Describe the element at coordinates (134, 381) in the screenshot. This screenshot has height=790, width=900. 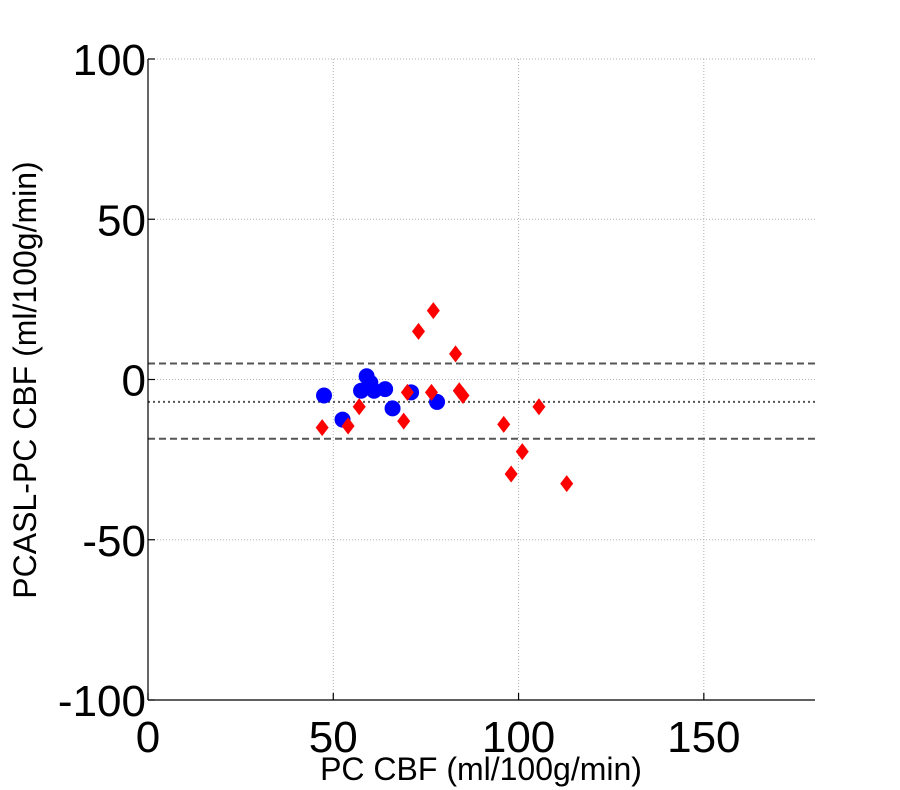
I see `y-tick-label: 0` at that location.